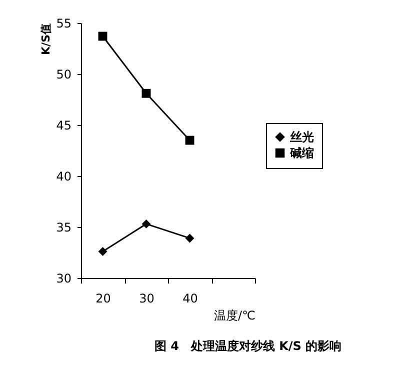 The height and width of the screenshot is (367, 400). I want to click on legend-label: 丝光, so click(301, 137).